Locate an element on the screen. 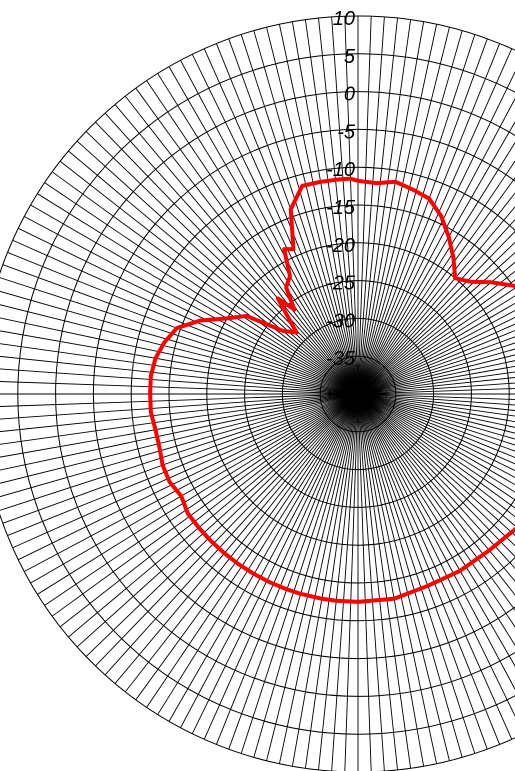 This screenshot has height=771, width=515. radial-tick-label: 0 is located at coordinates (349, 95).